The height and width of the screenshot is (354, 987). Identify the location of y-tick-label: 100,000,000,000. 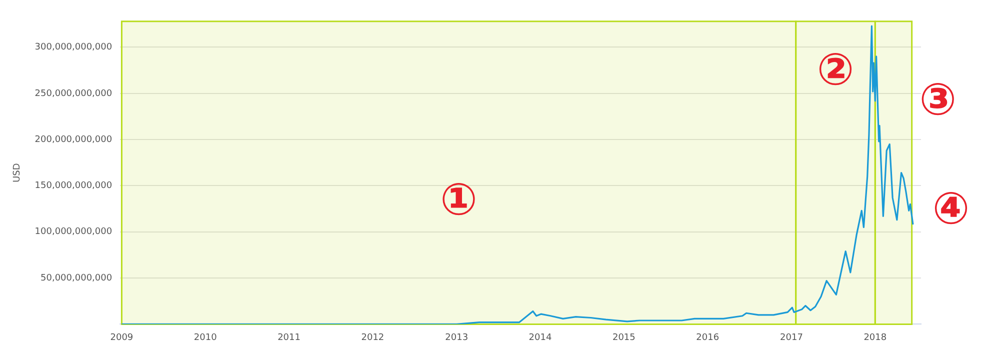
(73, 232).